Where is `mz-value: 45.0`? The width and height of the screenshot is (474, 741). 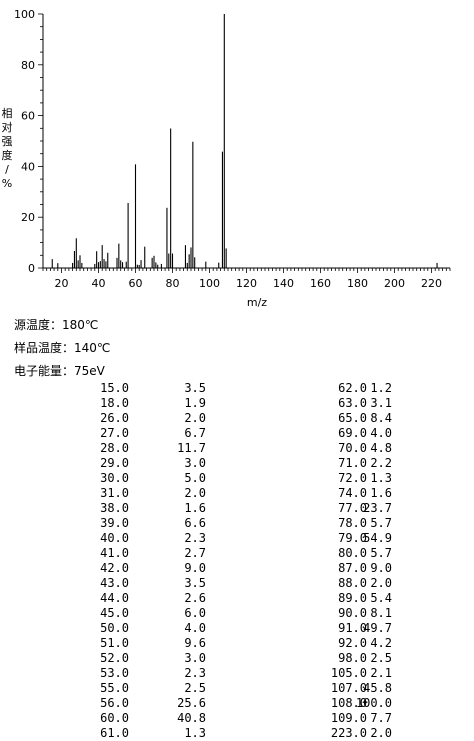 mz-value: 45.0 is located at coordinates (114, 613).